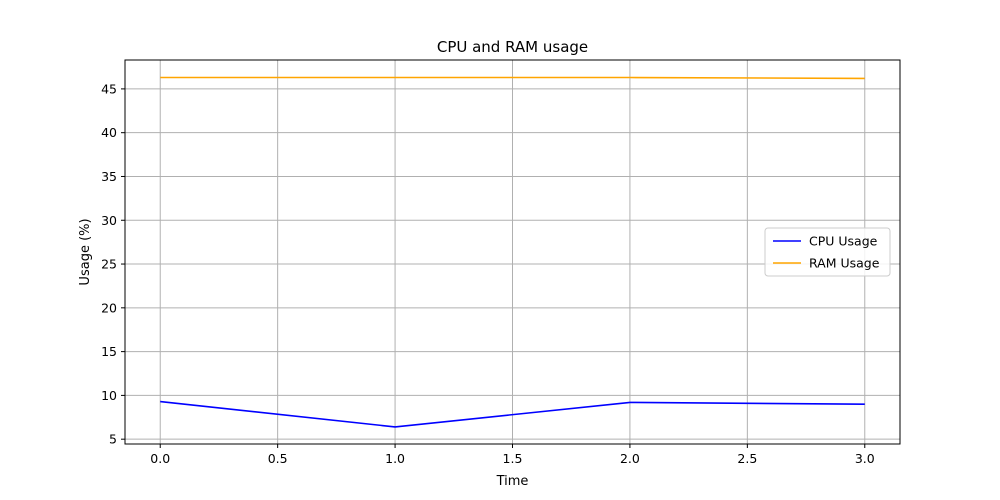 This screenshot has height=500, width=1000. Describe the element at coordinates (512, 78) in the screenshot. I see `series-line-ram-usage` at that location.